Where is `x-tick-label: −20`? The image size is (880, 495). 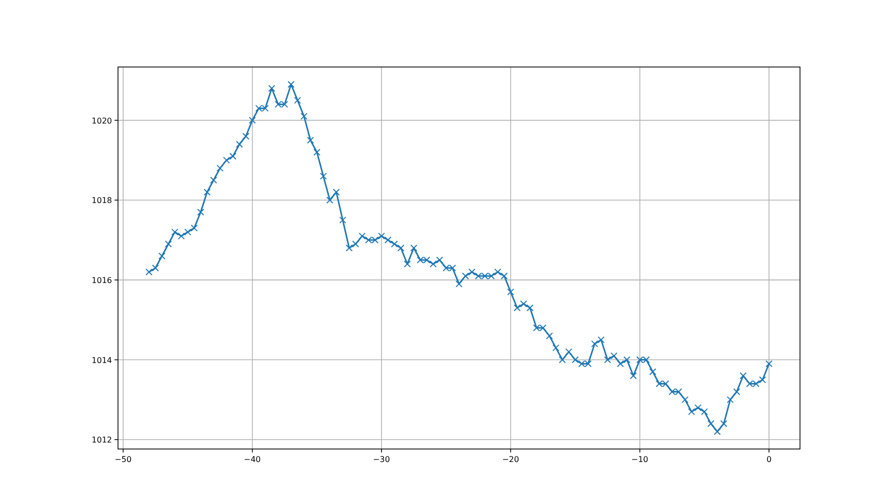
x-tick-label: −20 is located at coordinates (511, 459).